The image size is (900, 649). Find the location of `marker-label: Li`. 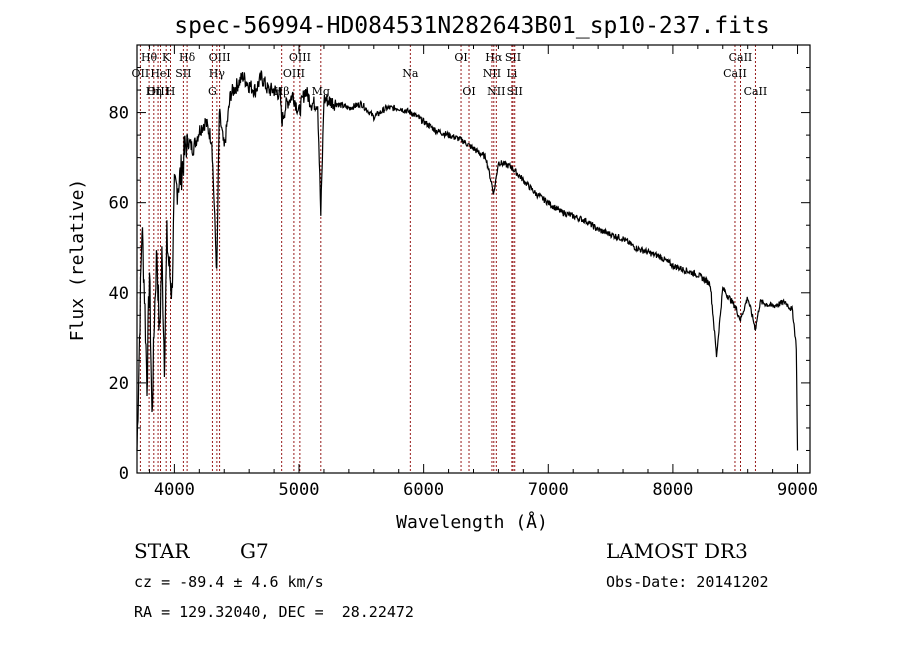

marker-label: Li is located at coordinates (511, 73).